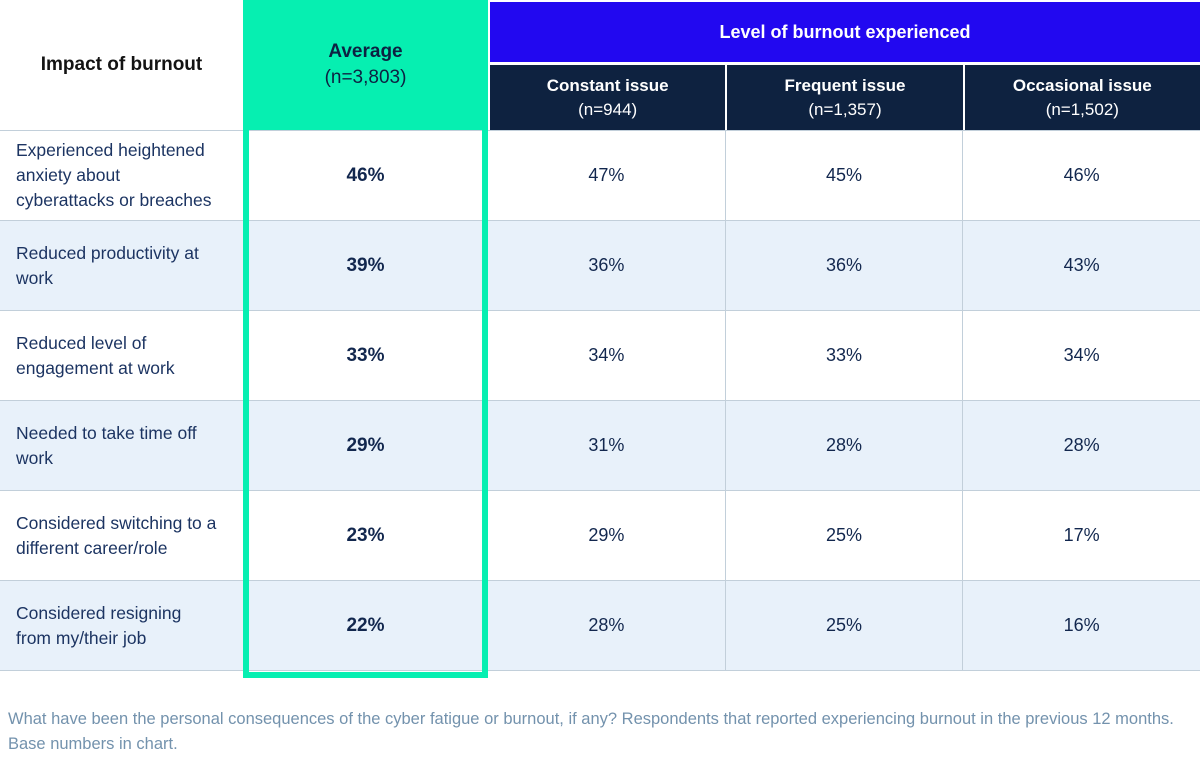 The height and width of the screenshot is (774, 1200). What do you see at coordinates (365, 65) in the screenshot?
I see `average-column-header: Average (n=3,803)` at bounding box center [365, 65].